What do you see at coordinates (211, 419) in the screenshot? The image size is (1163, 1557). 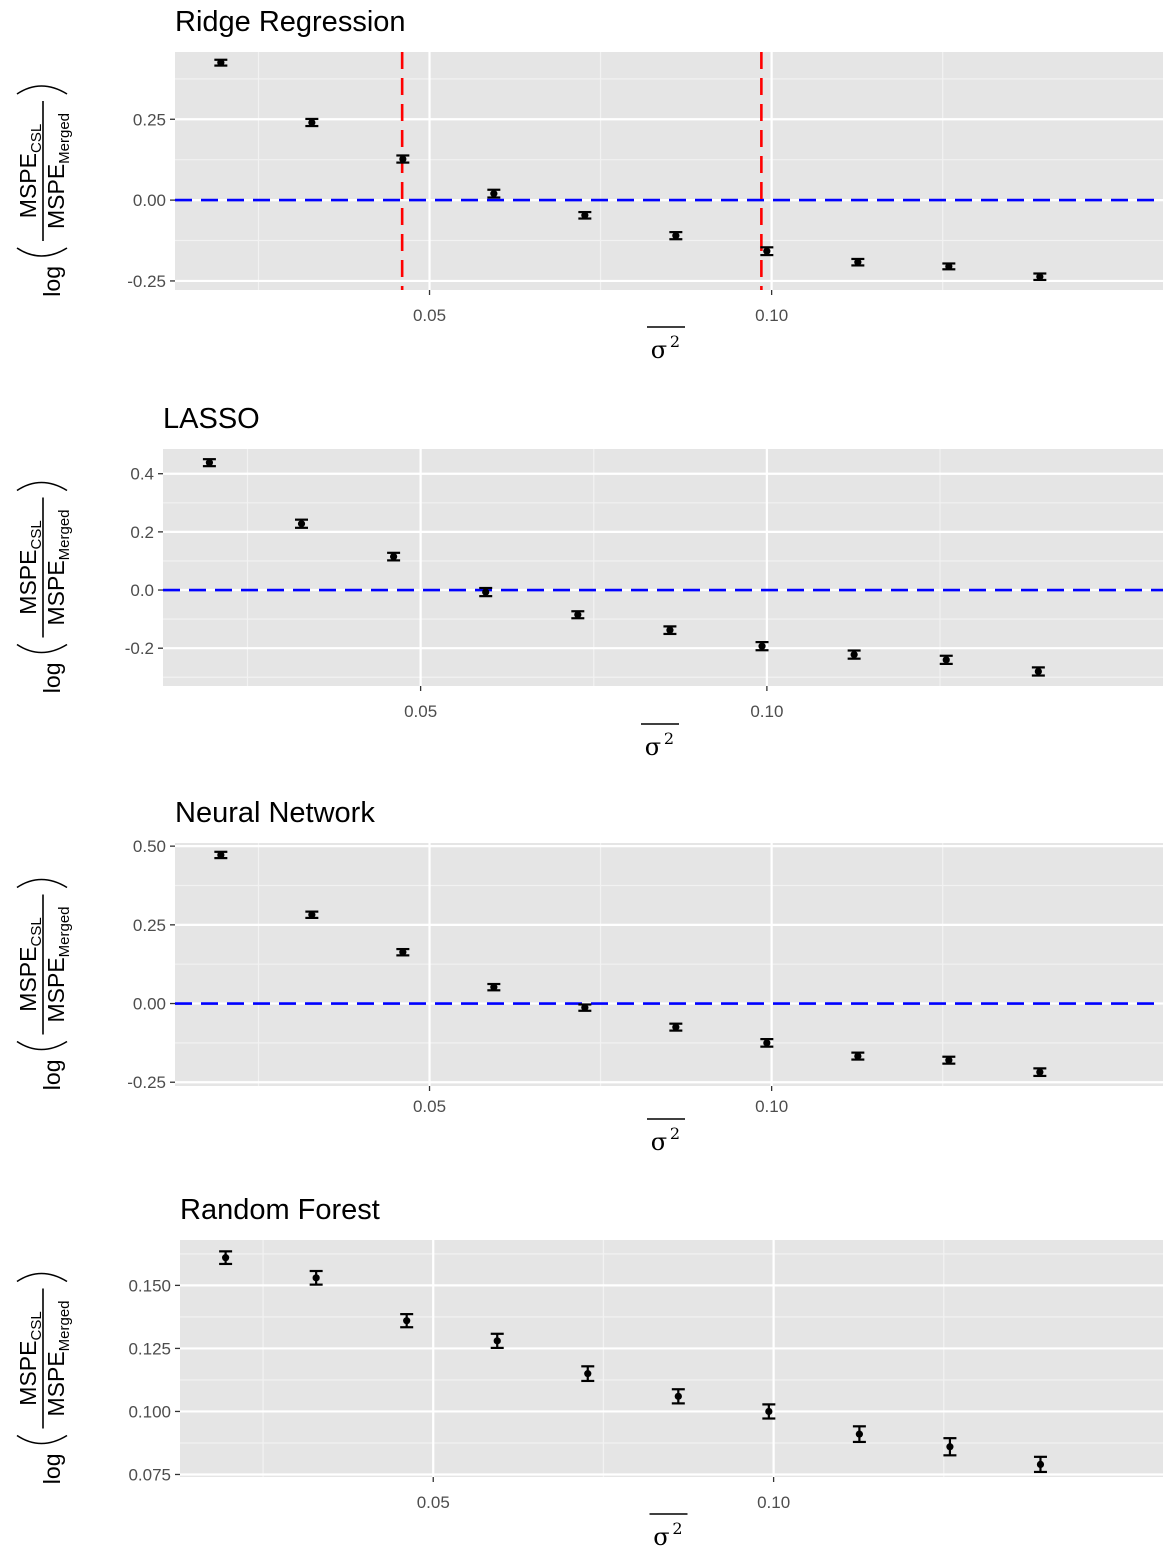 I see `chart-title: LASSO` at bounding box center [211, 419].